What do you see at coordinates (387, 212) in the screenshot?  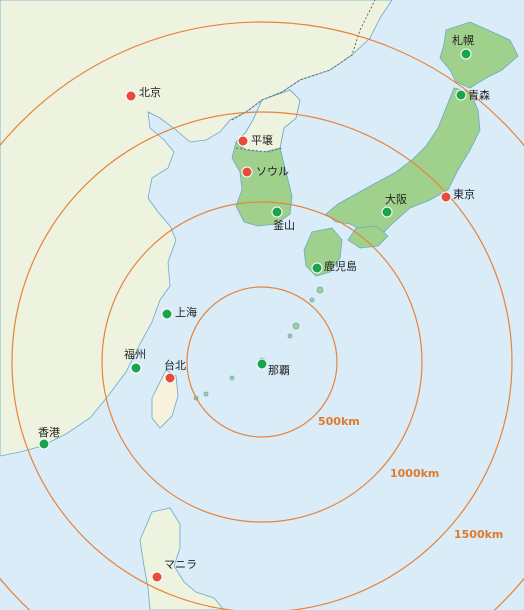 I see `city-dot-osaka` at bounding box center [387, 212].